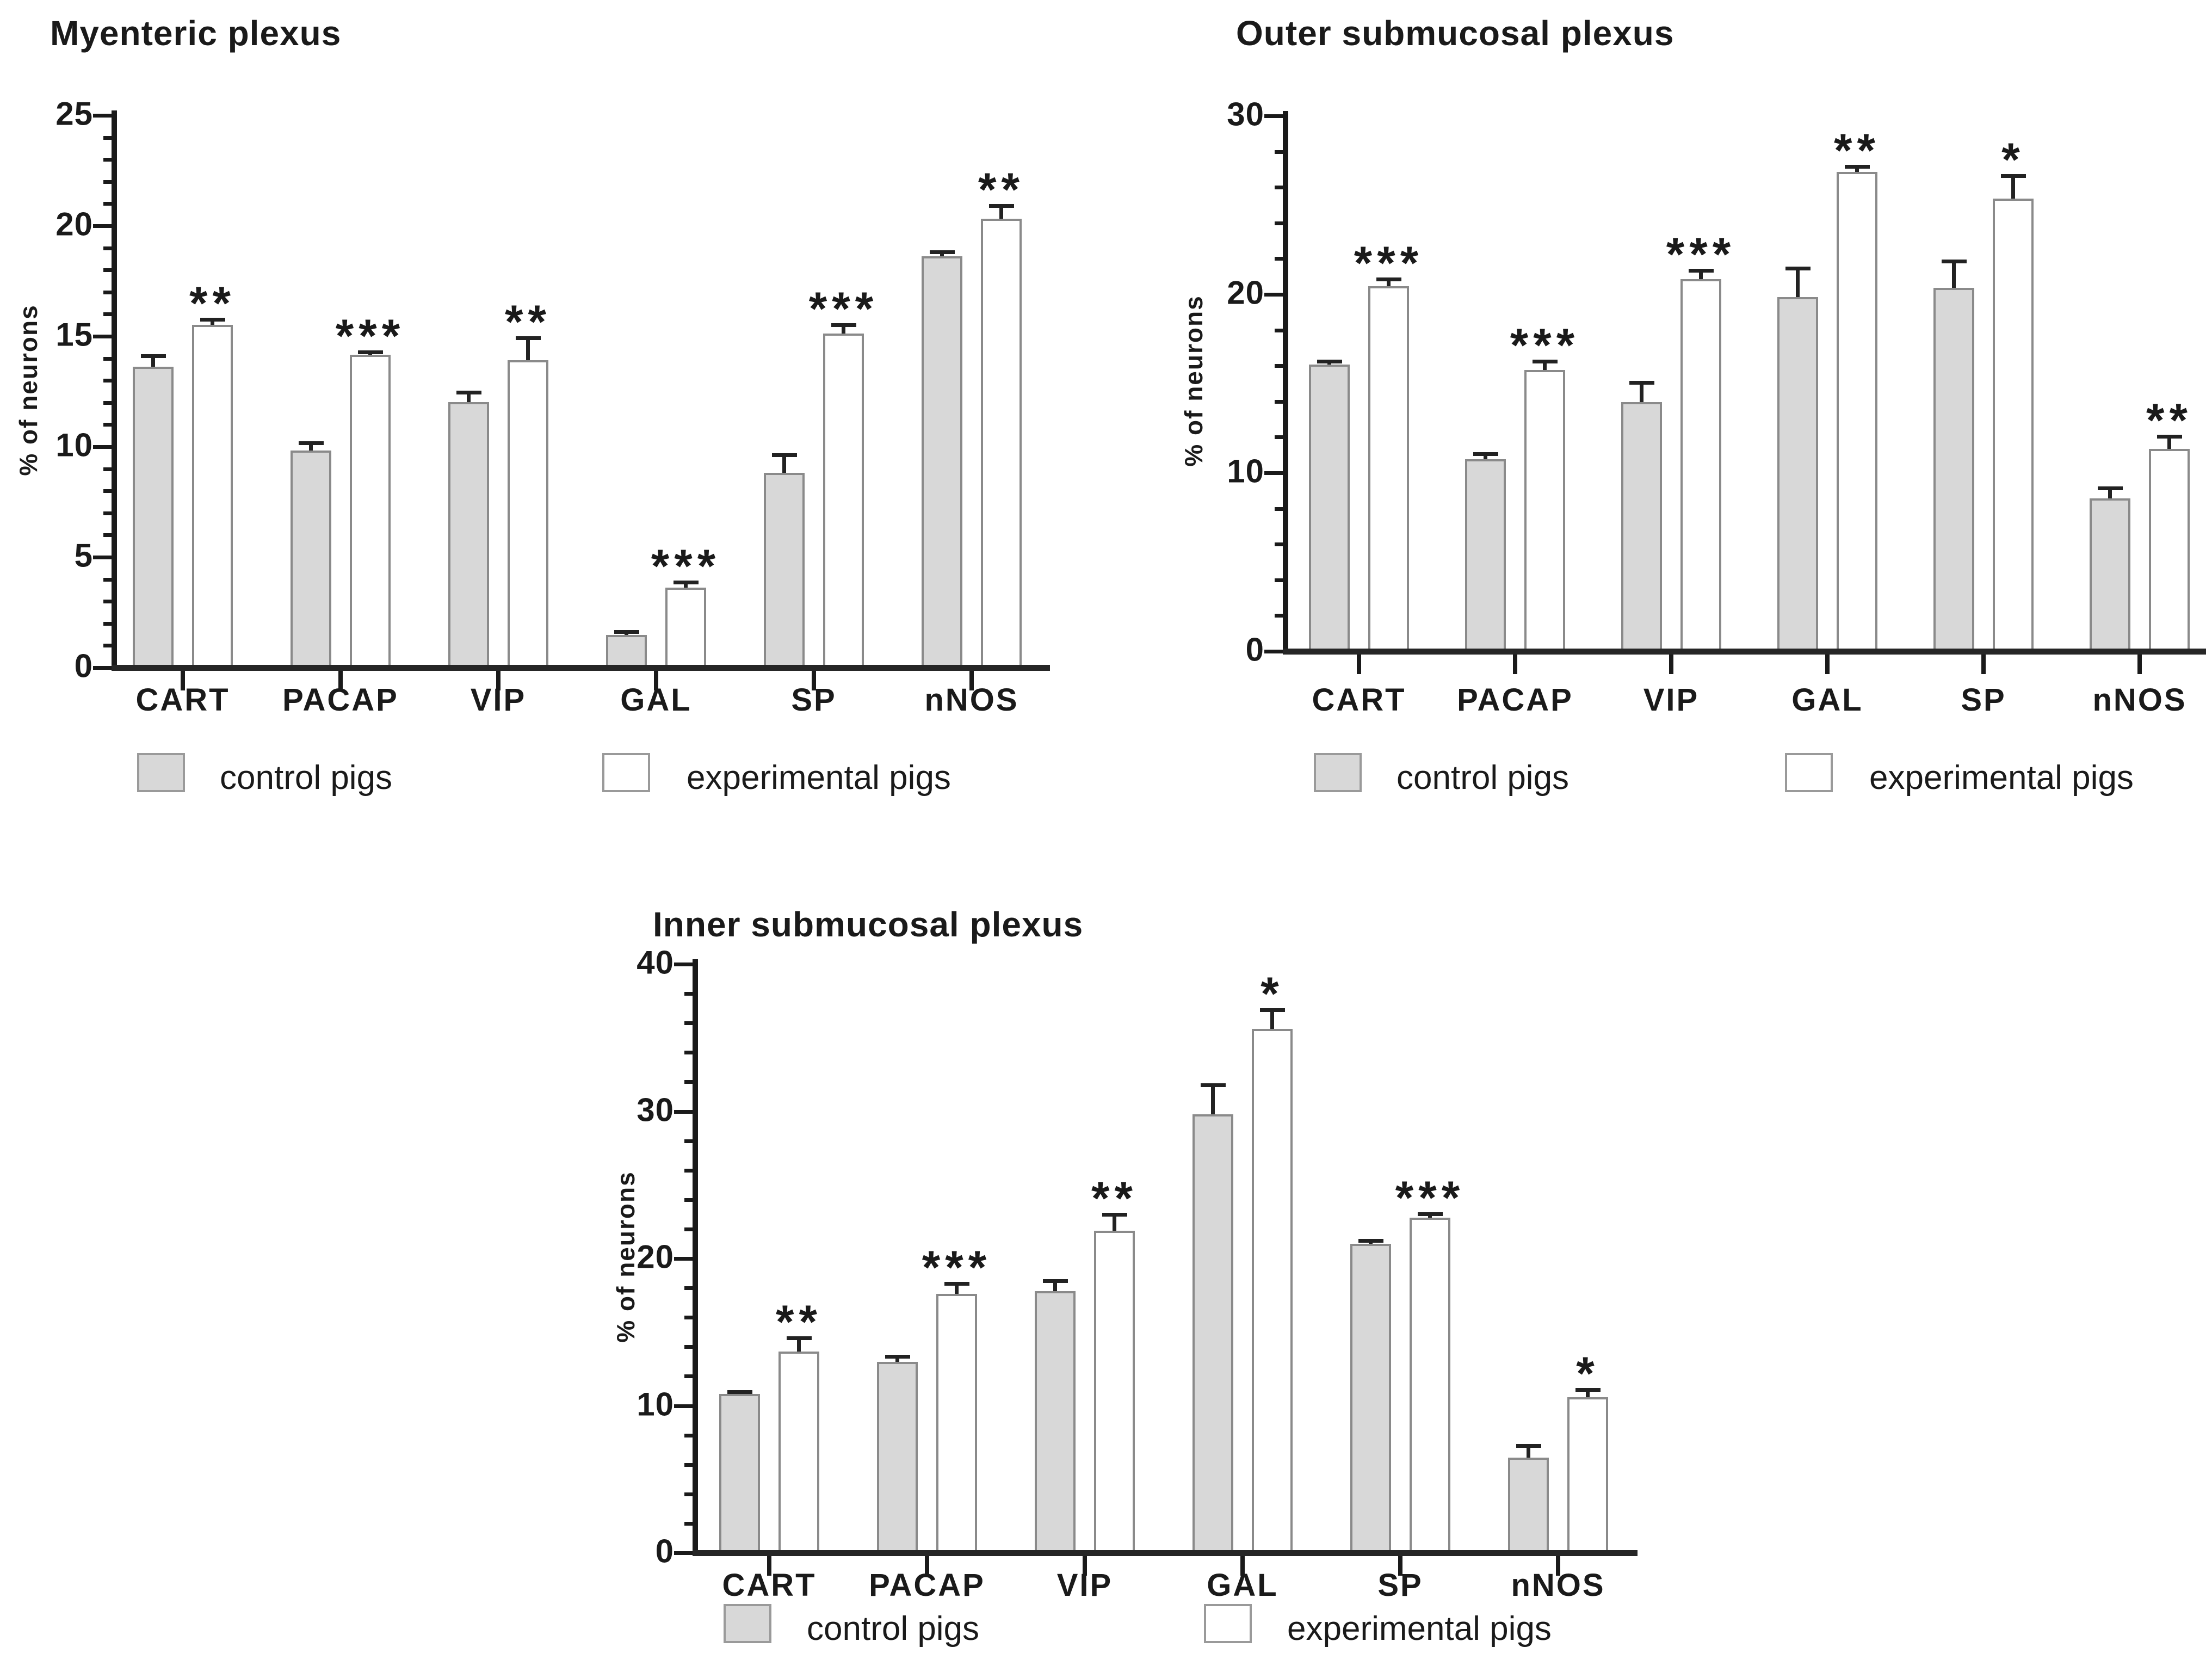 This screenshot has width=2212, height=1672. What do you see at coordinates (2110, 493) in the screenshot?
I see `error-bar-nNOS` at bounding box center [2110, 493].